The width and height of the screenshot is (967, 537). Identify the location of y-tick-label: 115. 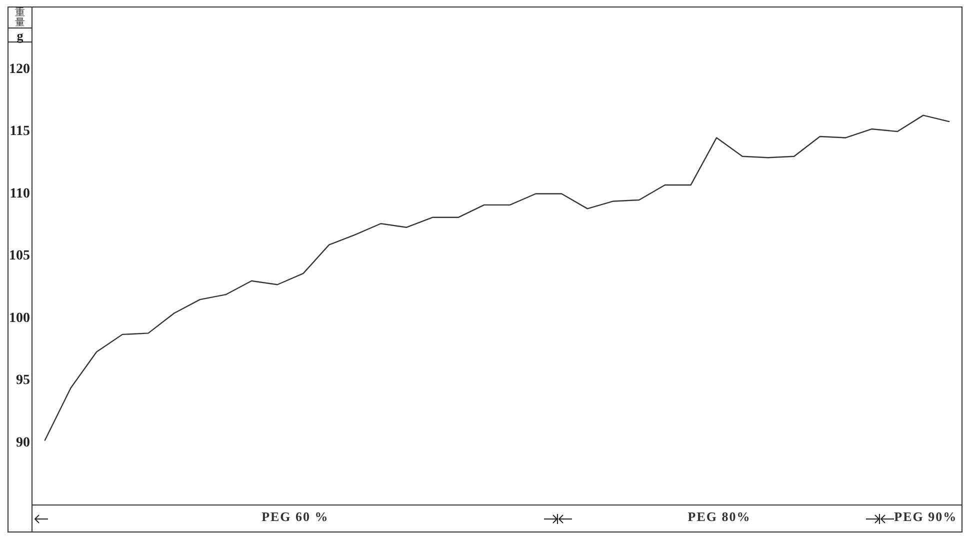
(20, 131).